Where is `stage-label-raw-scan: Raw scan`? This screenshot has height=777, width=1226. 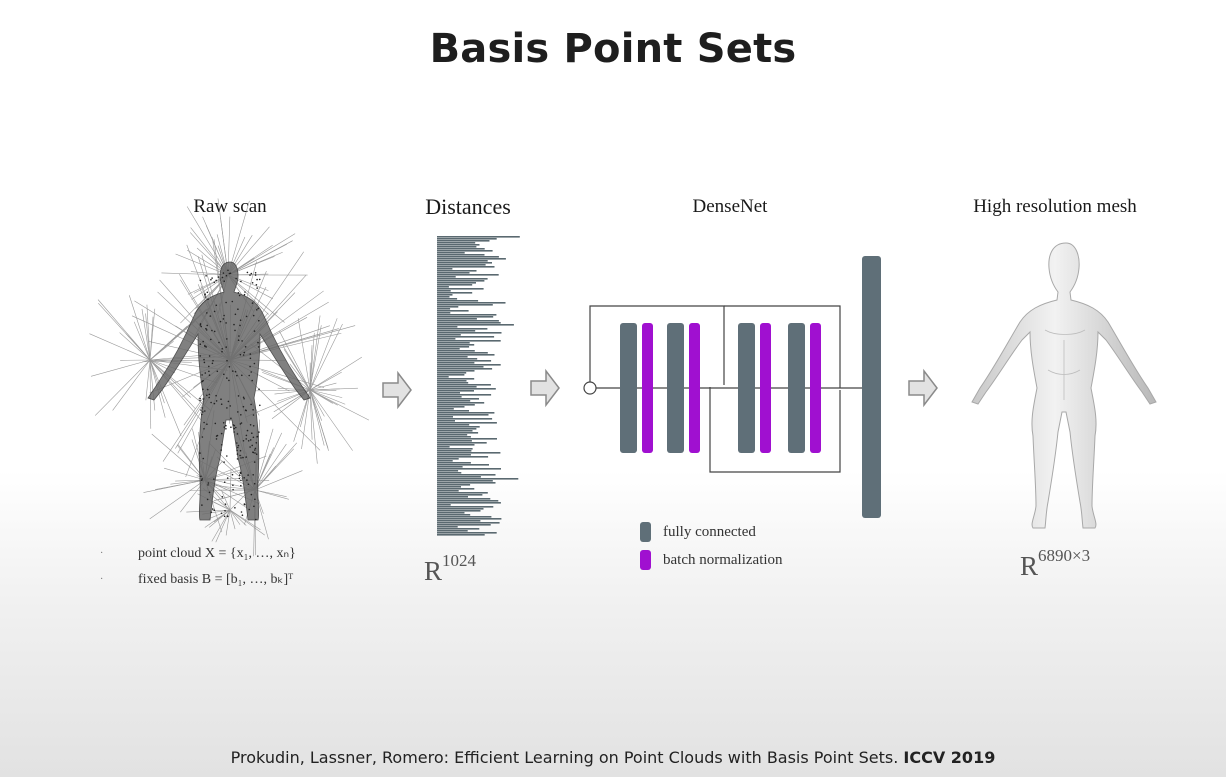 stage-label-raw-scan: Raw scan is located at coordinates (230, 206).